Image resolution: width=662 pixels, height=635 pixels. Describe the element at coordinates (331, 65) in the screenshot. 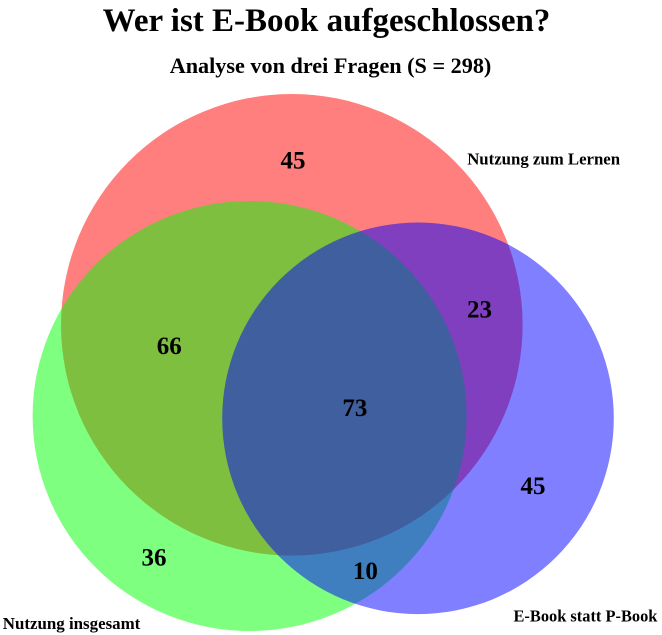

I see `svg-text:Analyse von drei Fragen (S = 2: Analyse von drei Fragen (S = 298)` at that location.